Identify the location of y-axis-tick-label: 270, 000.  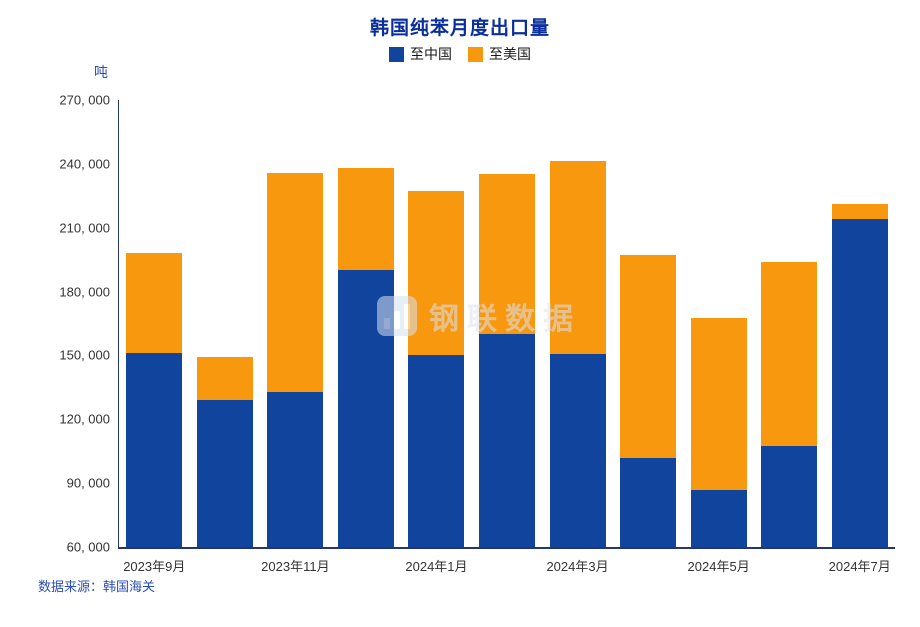
(84, 100).